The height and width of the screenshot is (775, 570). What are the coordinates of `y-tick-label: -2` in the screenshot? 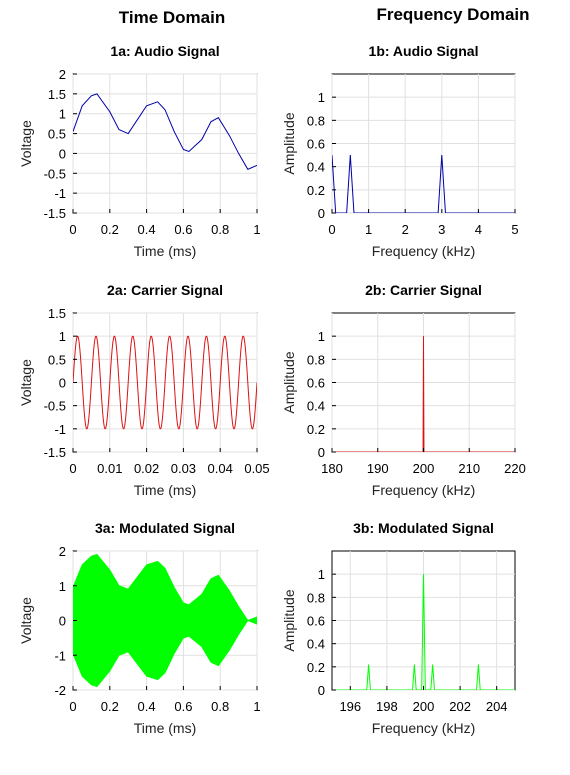 It's located at (60, 690).